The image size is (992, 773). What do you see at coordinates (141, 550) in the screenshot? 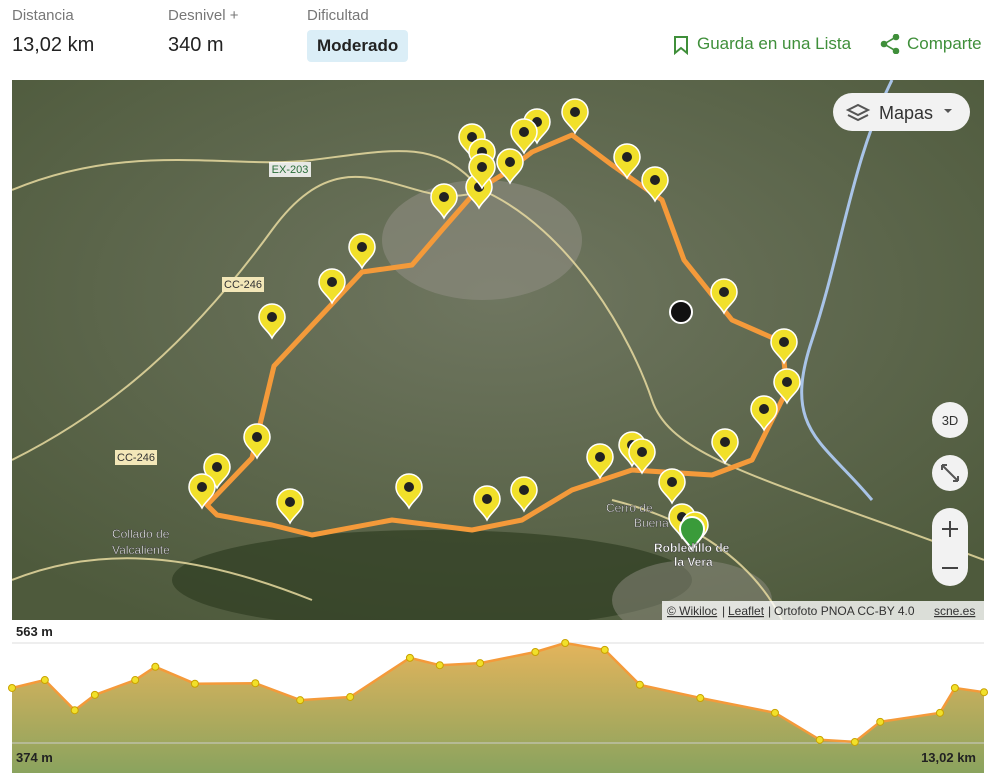
I see `place-label: Valcaliente` at bounding box center [141, 550].